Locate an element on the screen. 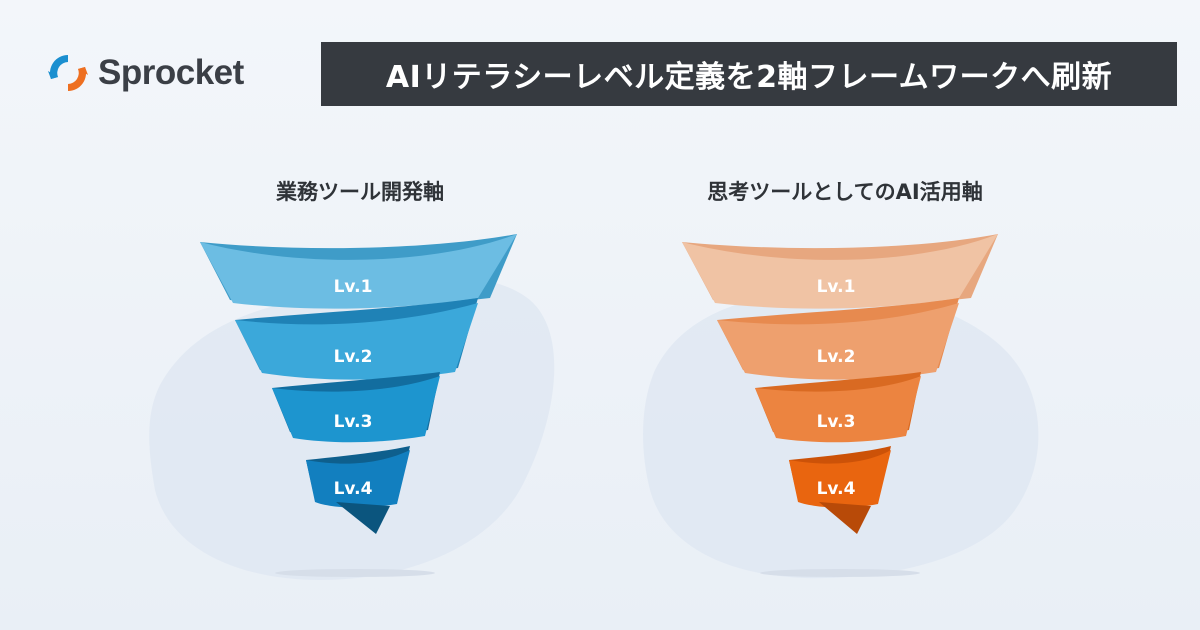  panel-title: 思考ツールとしてのAI活用軸 is located at coordinates (845, 192).